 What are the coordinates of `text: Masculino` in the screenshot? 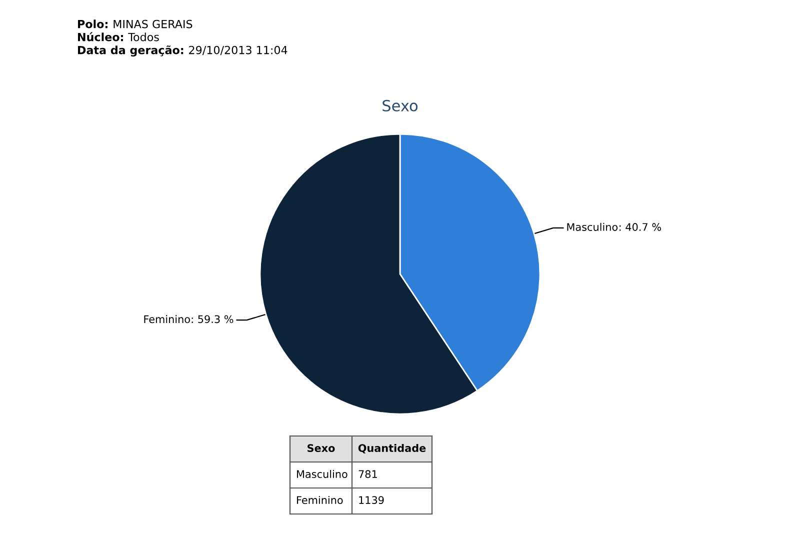 It's located at (322, 474).